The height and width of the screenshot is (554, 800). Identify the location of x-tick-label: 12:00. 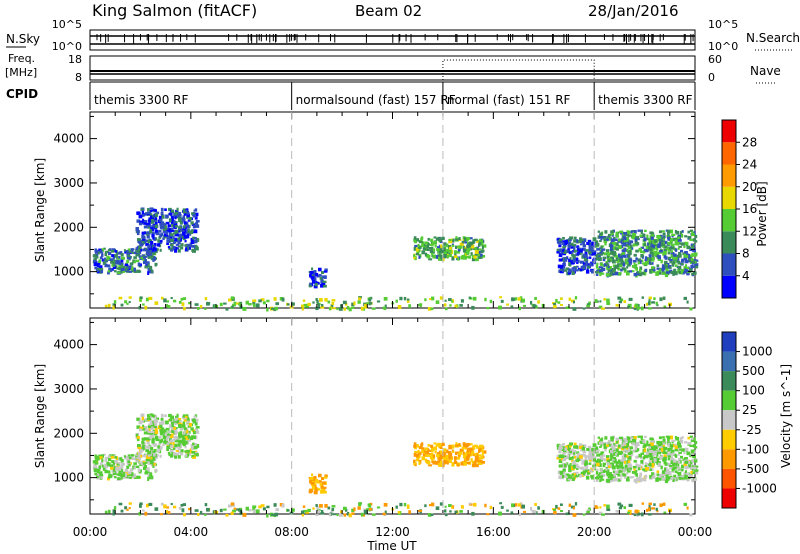
(392, 532).